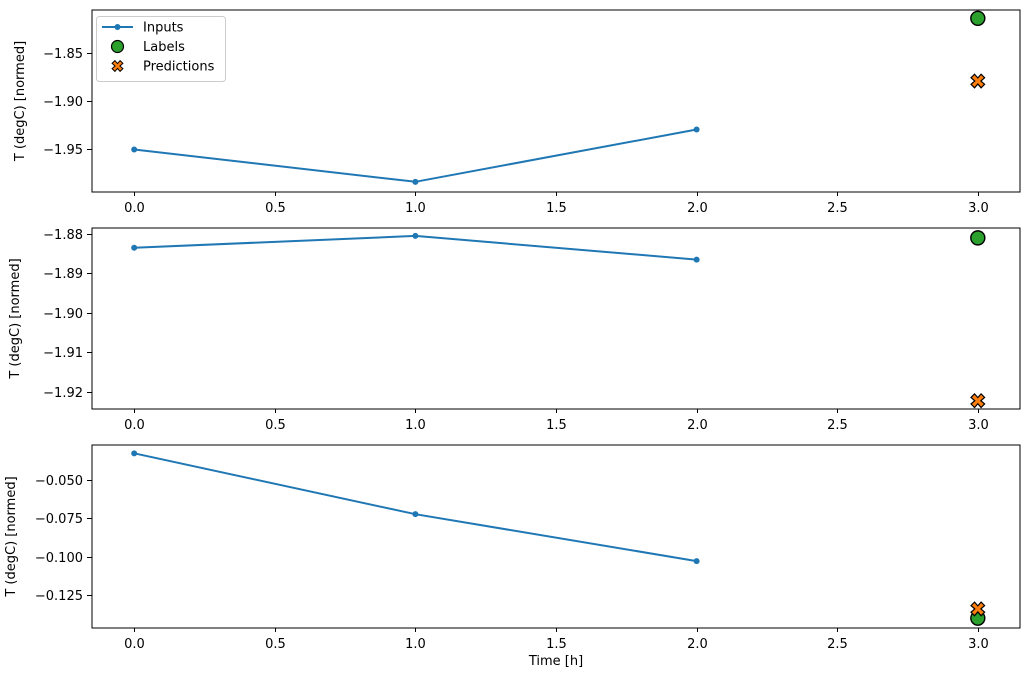  Describe the element at coordinates (117, 46) in the screenshot. I see `legend-swatch-labels-circle` at that location.